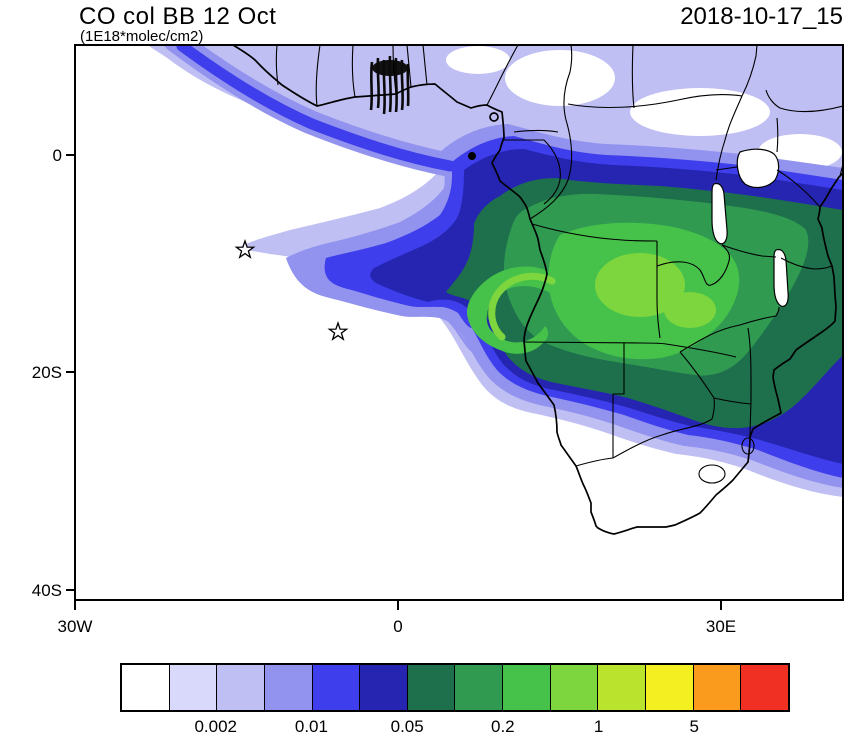 The width and height of the screenshot is (850, 747). I want to click on equatorial-band-ribbon-core, so click(316, 108).